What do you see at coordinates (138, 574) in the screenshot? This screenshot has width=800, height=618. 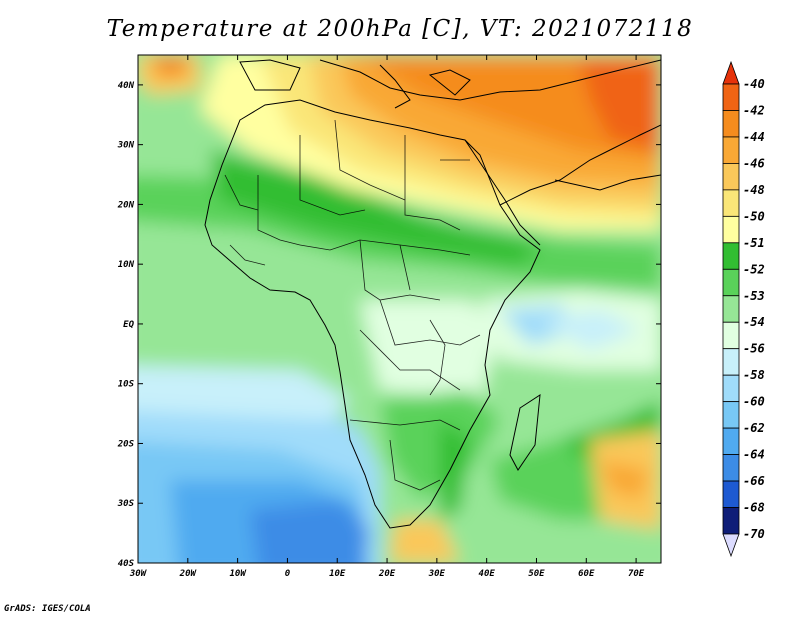 I see `lon-label: 30W` at bounding box center [138, 574].